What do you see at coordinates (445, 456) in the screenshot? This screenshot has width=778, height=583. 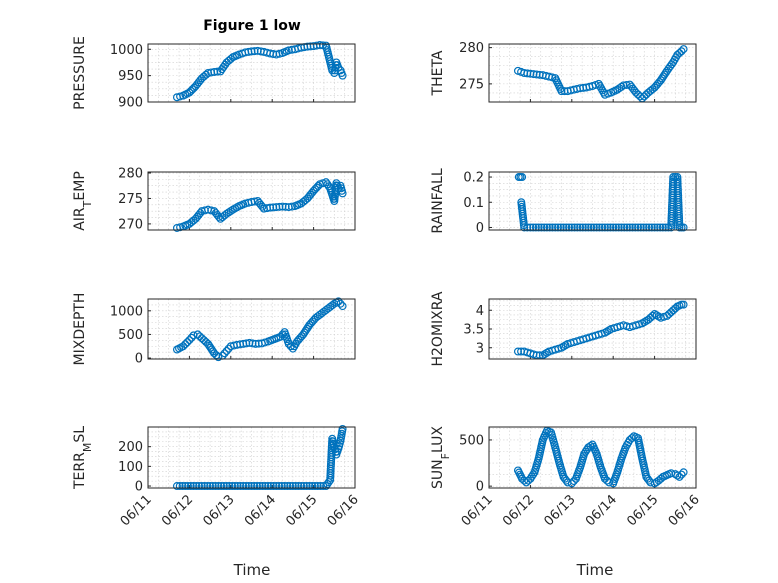 I see `y-axis-label-subscript: F` at bounding box center [445, 456].